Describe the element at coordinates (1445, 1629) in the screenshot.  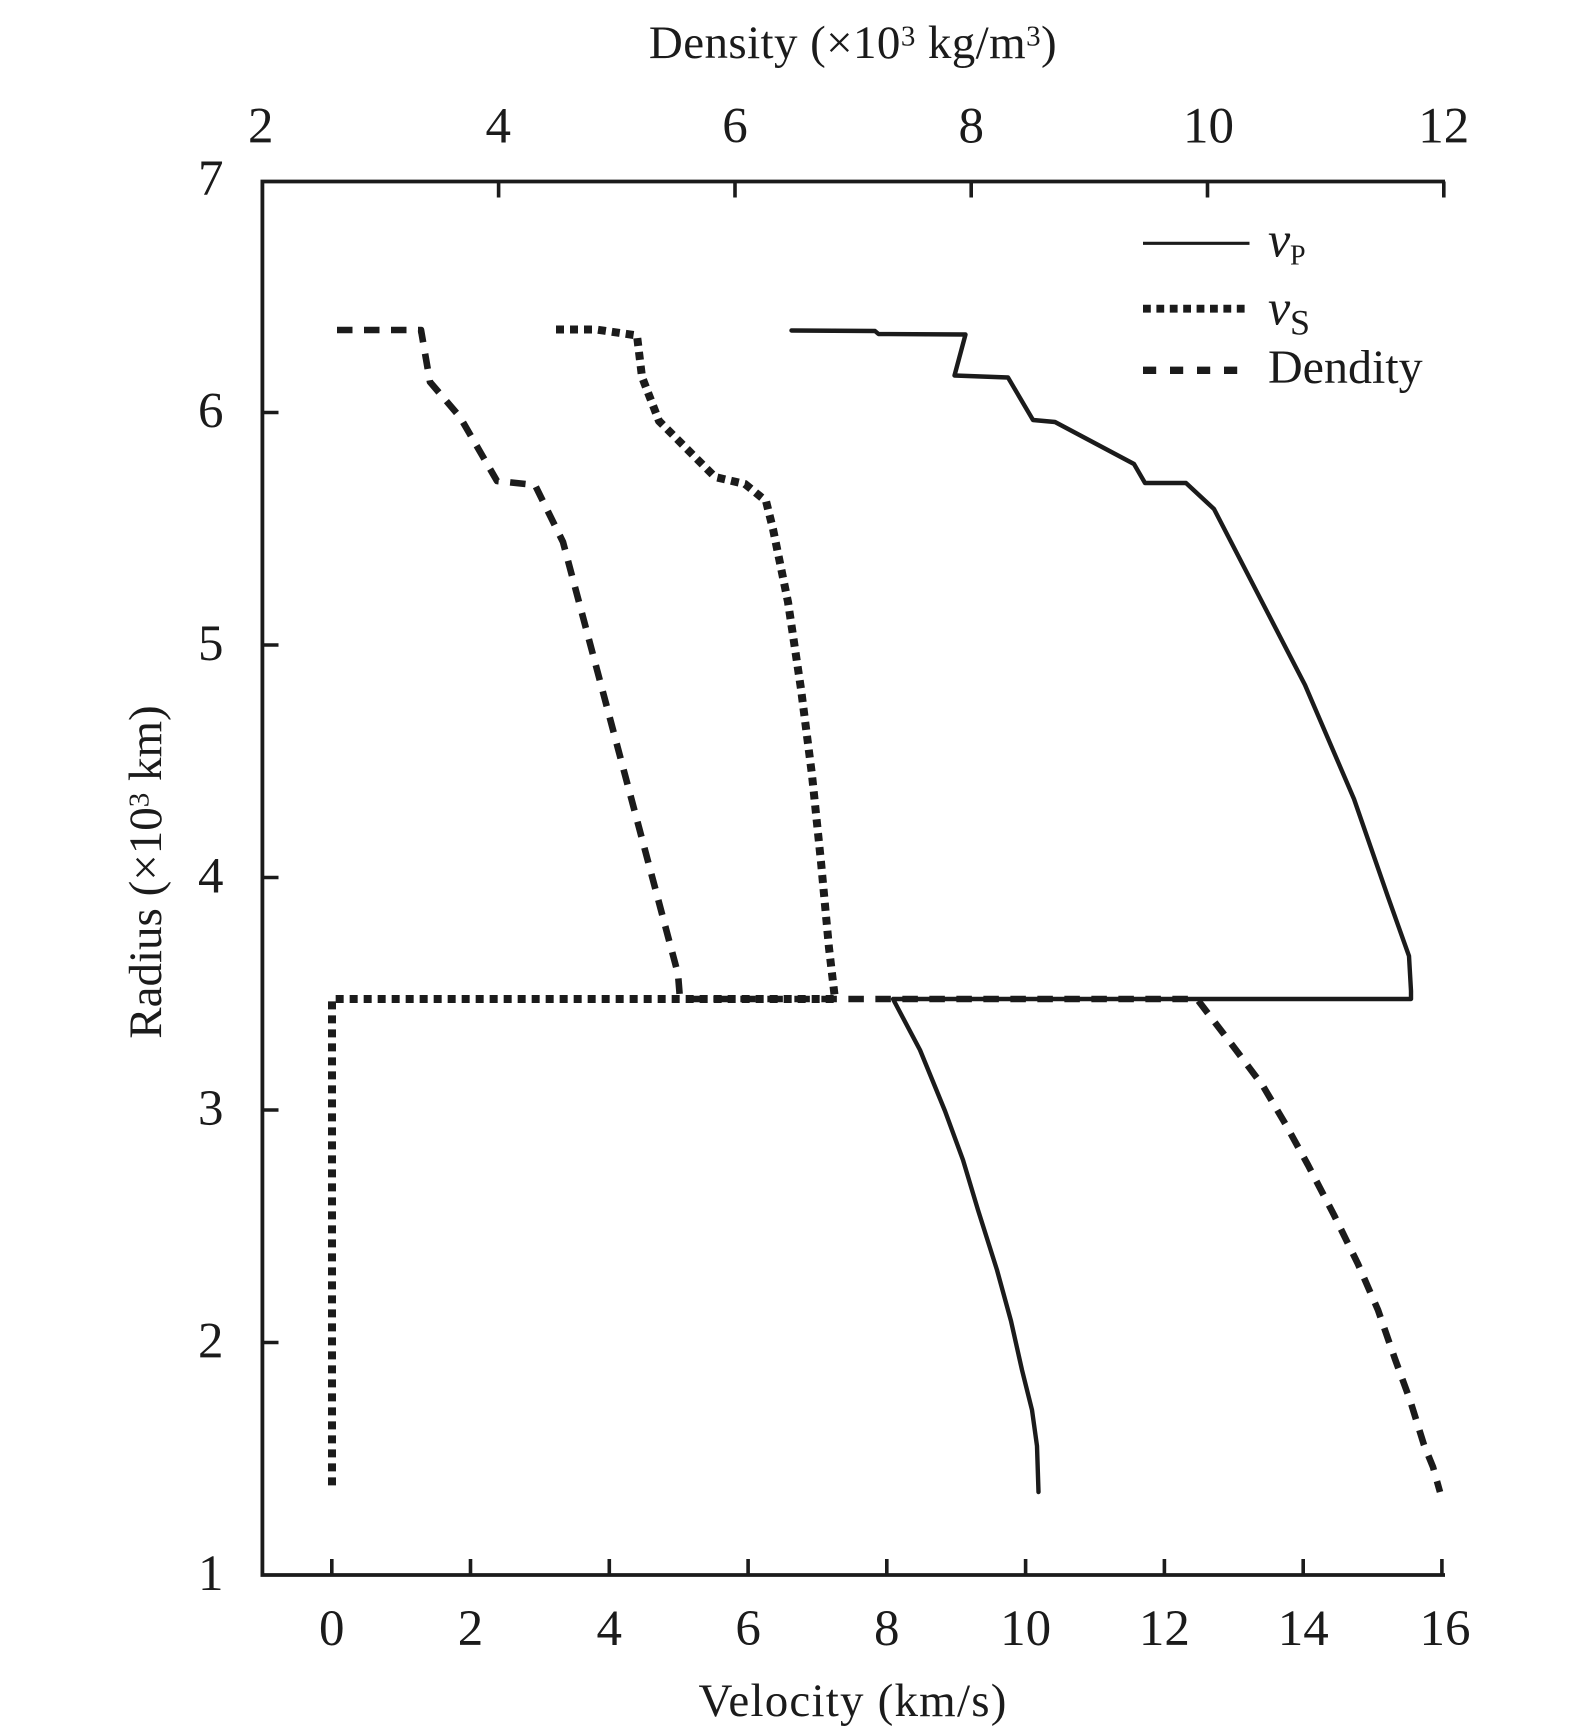
I see `svg-text: 16` at that location.